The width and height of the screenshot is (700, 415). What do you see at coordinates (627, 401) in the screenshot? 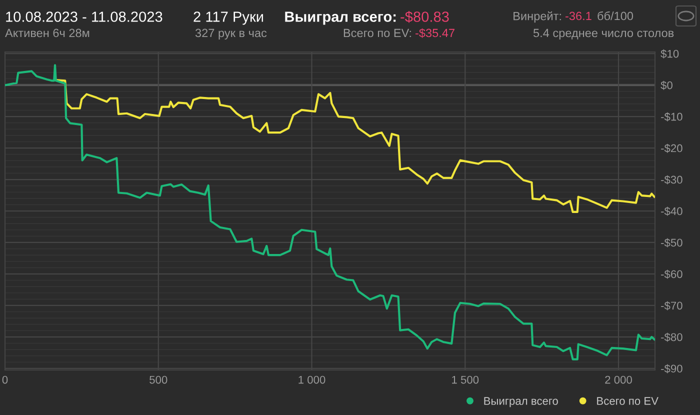
I see `legend-label: Всего по EV` at bounding box center [627, 401].